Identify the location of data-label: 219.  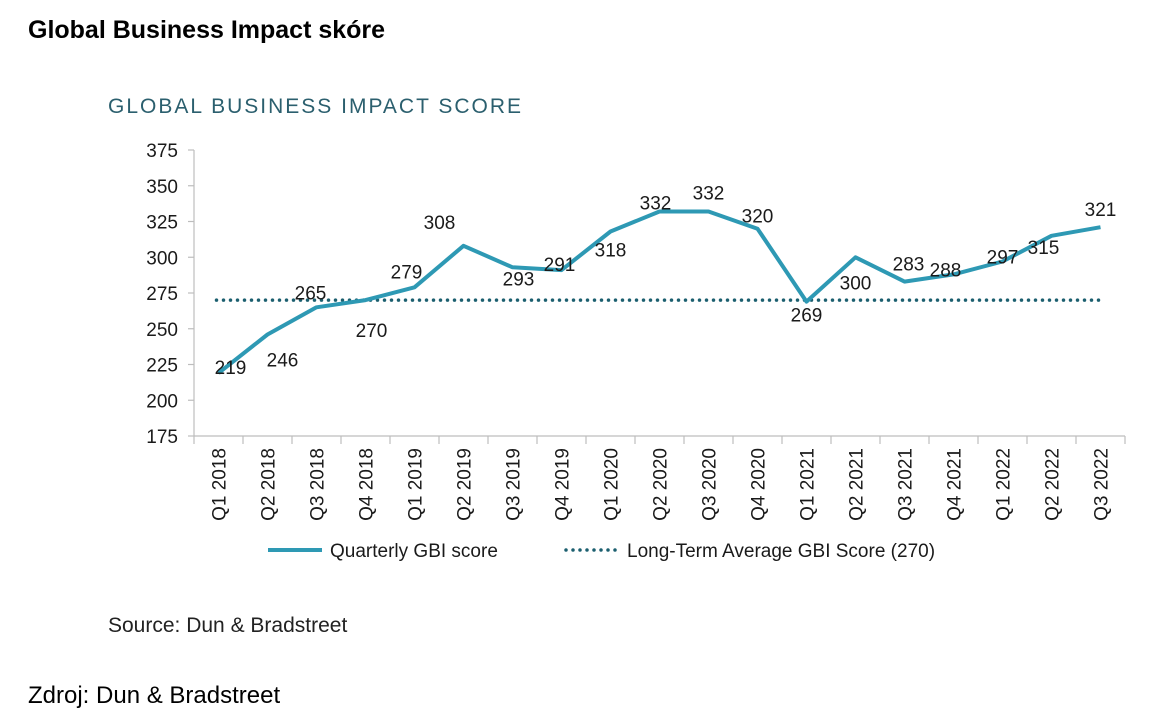
(231, 368).